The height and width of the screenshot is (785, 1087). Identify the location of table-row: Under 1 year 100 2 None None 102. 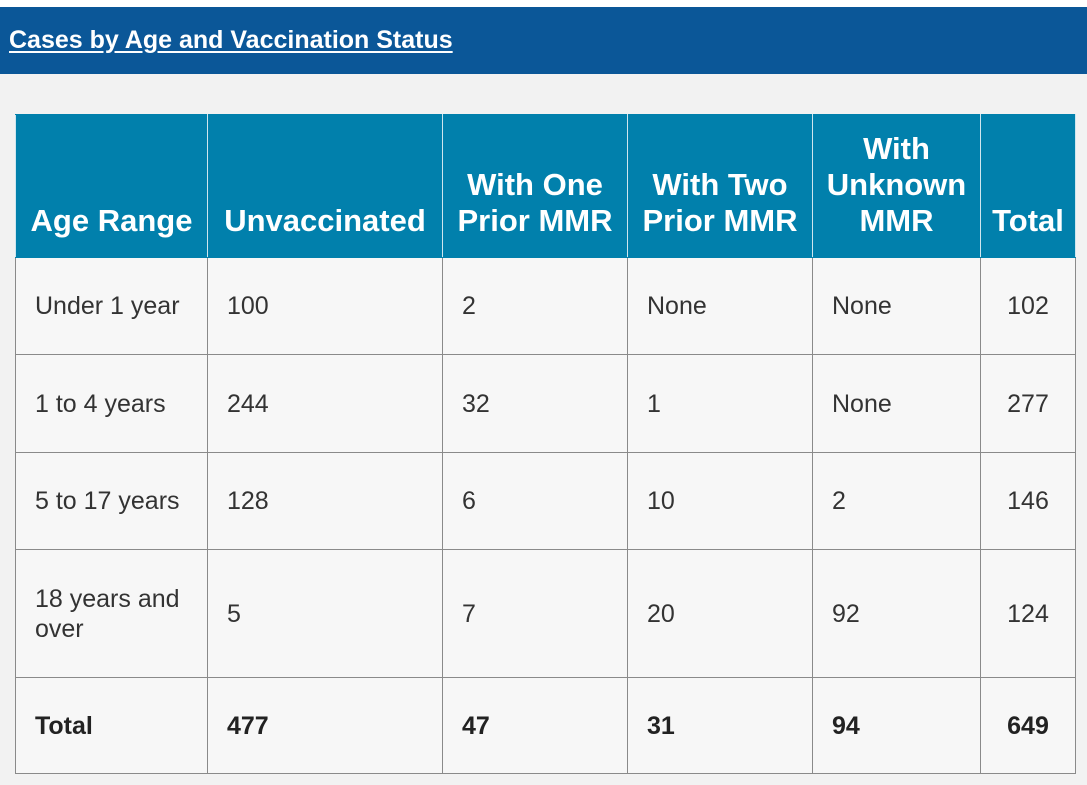
(545, 306).